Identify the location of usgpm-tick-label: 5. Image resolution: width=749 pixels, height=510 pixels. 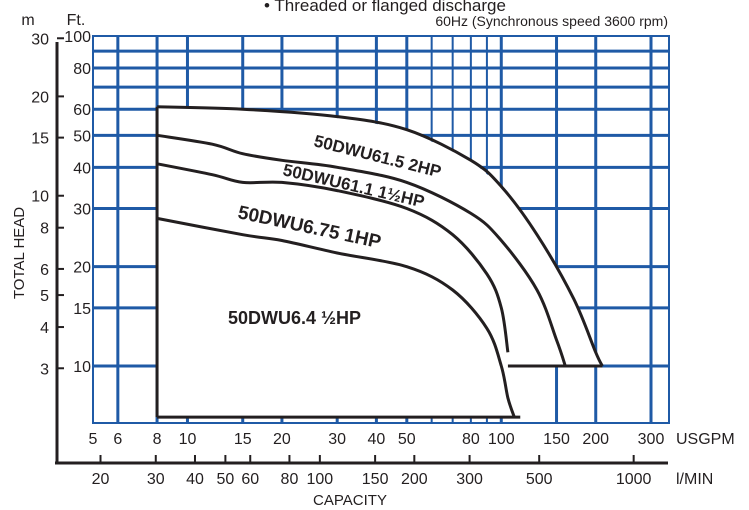
(93, 439).